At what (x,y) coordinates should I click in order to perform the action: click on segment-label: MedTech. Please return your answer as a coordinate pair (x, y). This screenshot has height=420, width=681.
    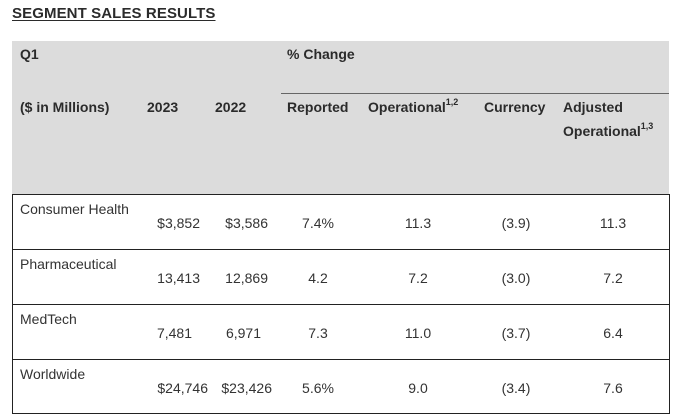
    Looking at the image, I should click on (48, 319).